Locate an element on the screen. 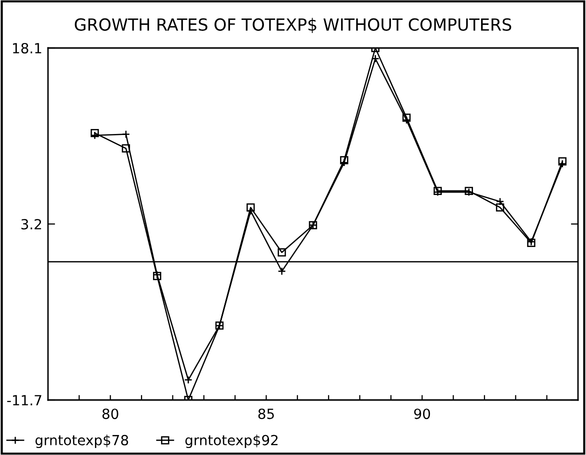  legend-label: grntotexp$78 is located at coordinates (81, 441).